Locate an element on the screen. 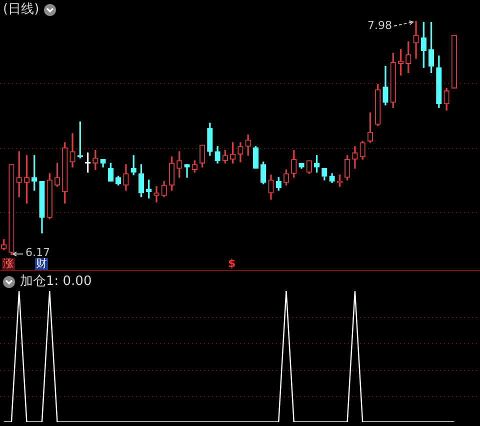  annotation: 6.17 is located at coordinates (37, 252).